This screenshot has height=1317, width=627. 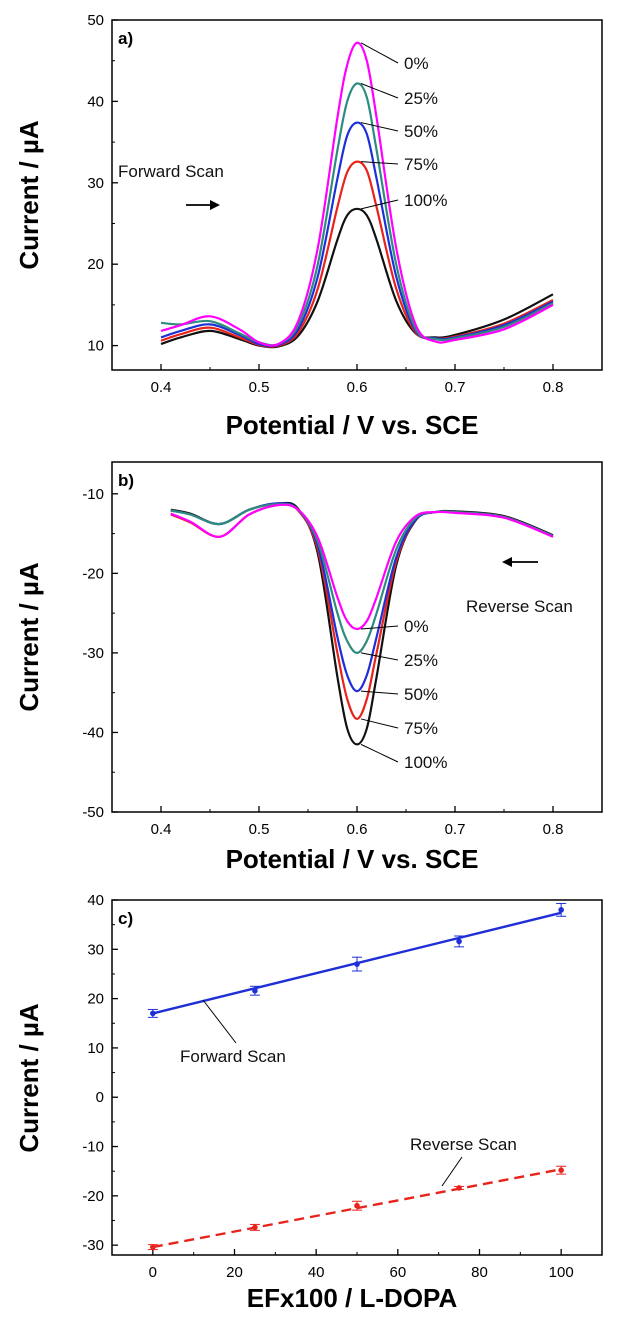 What do you see at coordinates (95, 183) in the screenshot?
I see `panel-a-y-tick-label-2: 30` at bounding box center [95, 183].